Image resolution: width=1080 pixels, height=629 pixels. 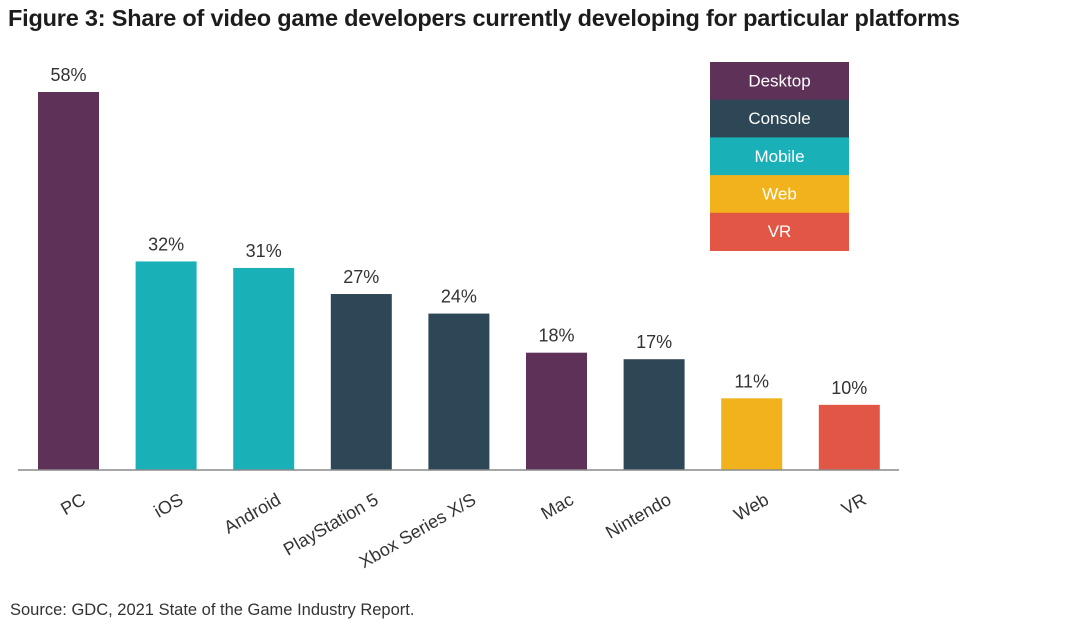 What do you see at coordinates (264, 251) in the screenshot?
I see `value-label-2: 31%` at bounding box center [264, 251].